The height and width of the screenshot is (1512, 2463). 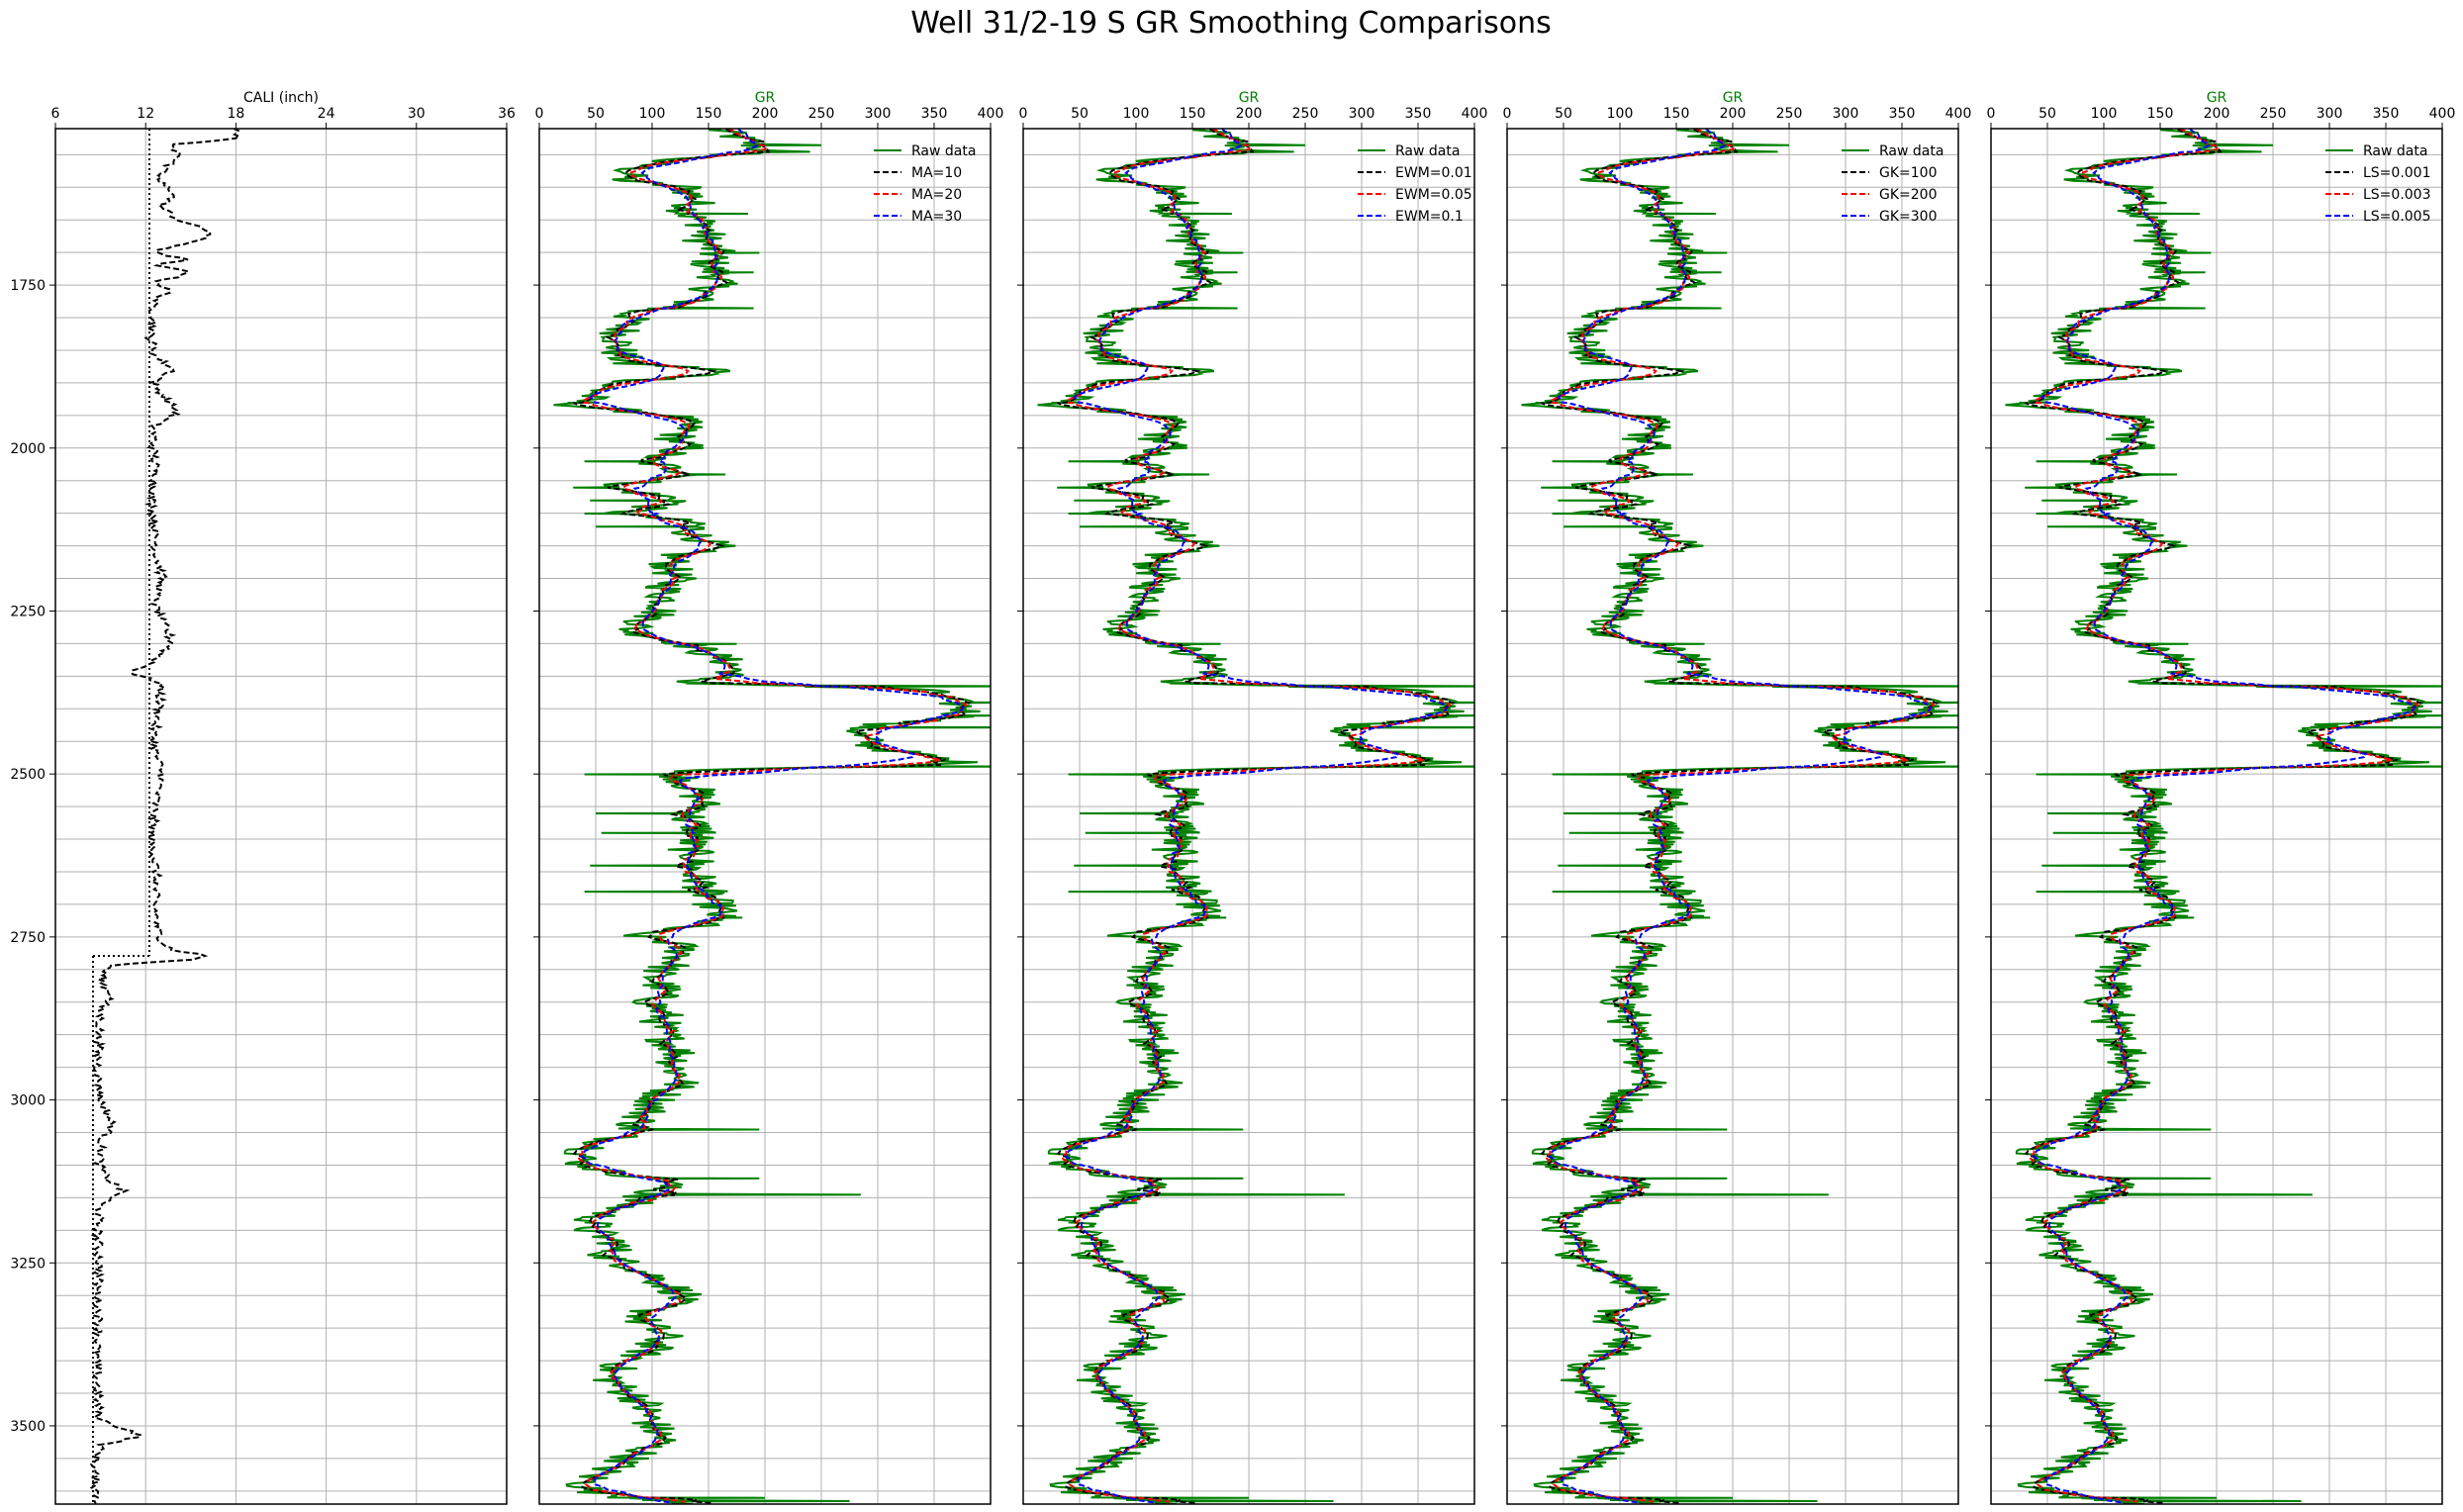 I want to click on legend-label: MA=20, so click(x=936, y=195).